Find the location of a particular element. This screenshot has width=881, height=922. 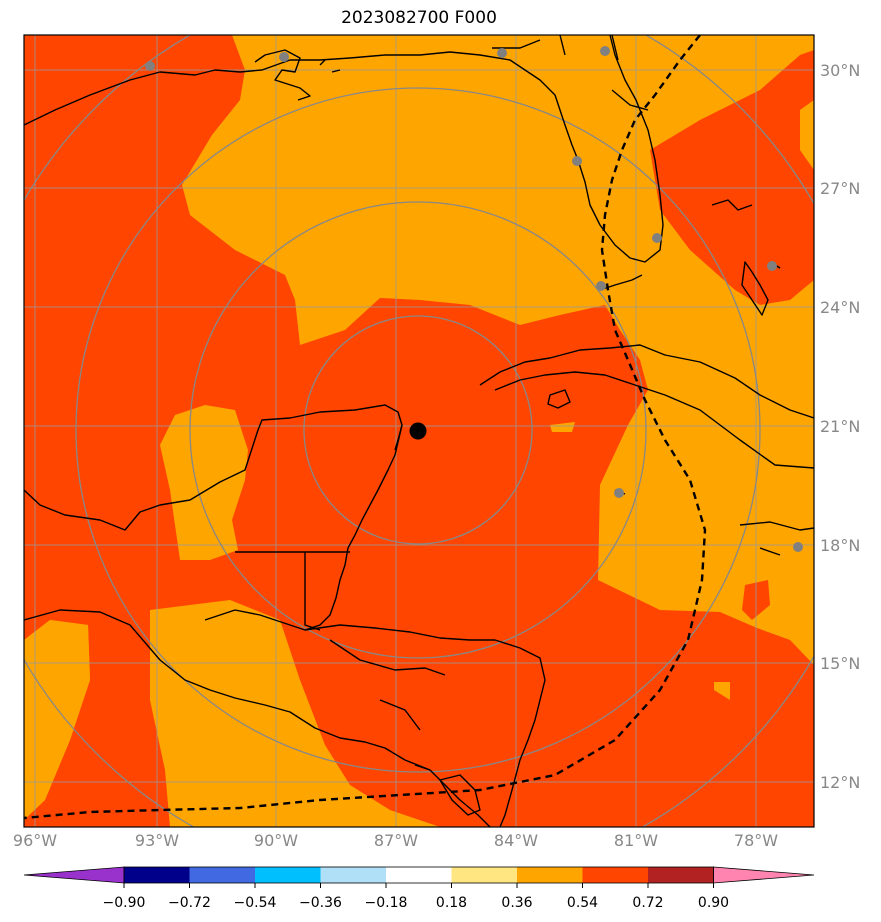

lon-tick-label: 84°W is located at coordinates (516, 840).